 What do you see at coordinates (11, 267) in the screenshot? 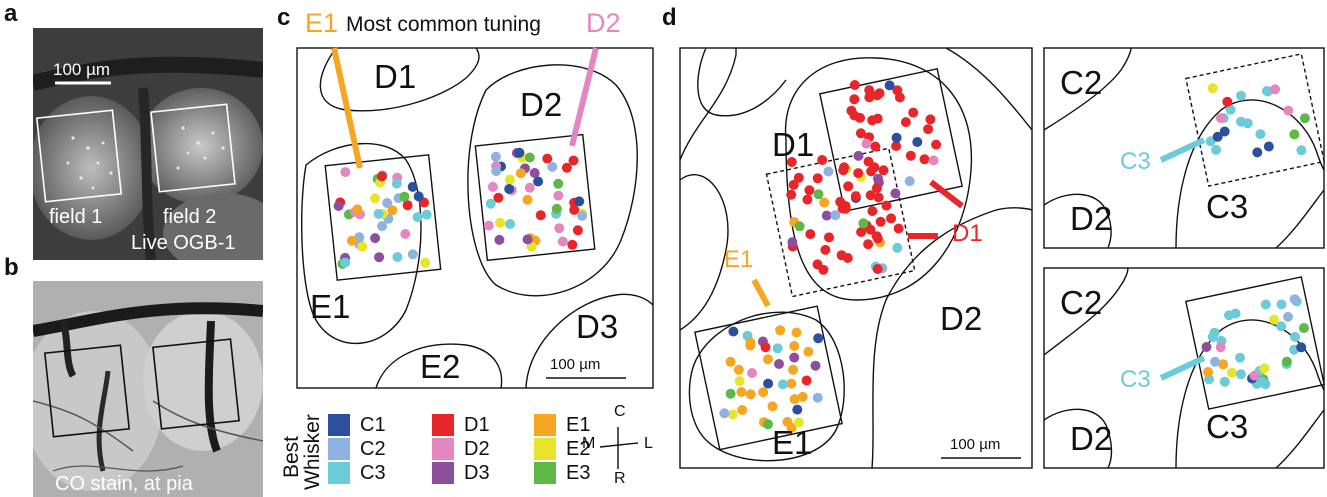
I see `panel-label-b: b` at bounding box center [11, 267].